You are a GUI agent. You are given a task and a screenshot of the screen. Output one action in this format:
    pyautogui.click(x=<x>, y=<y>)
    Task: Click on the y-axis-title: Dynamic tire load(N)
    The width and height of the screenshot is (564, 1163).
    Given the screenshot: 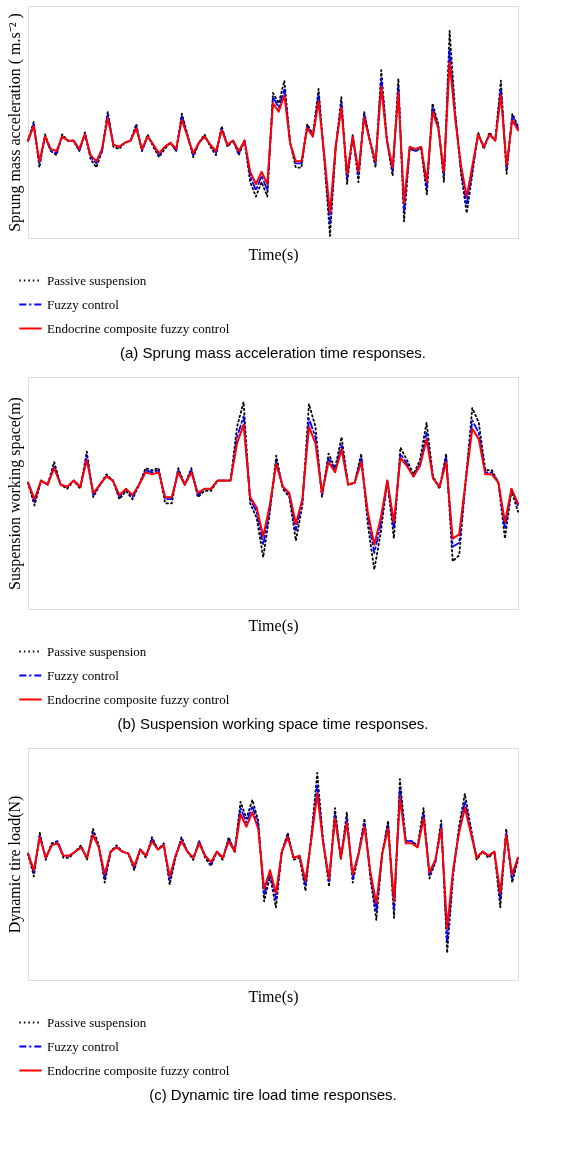 What is the action you would take?
    pyautogui.click(x=14, y=864)
    